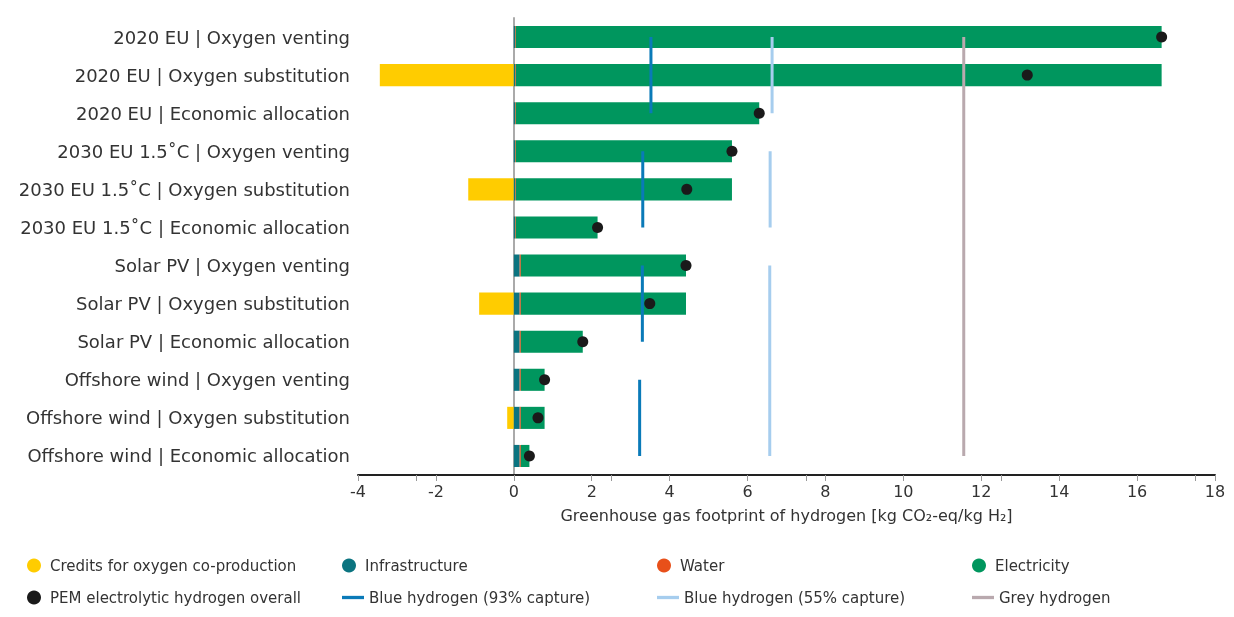 This screenshot has height=617, width=1234. I want to click on x-tick-label: -2, so click(435, 491).